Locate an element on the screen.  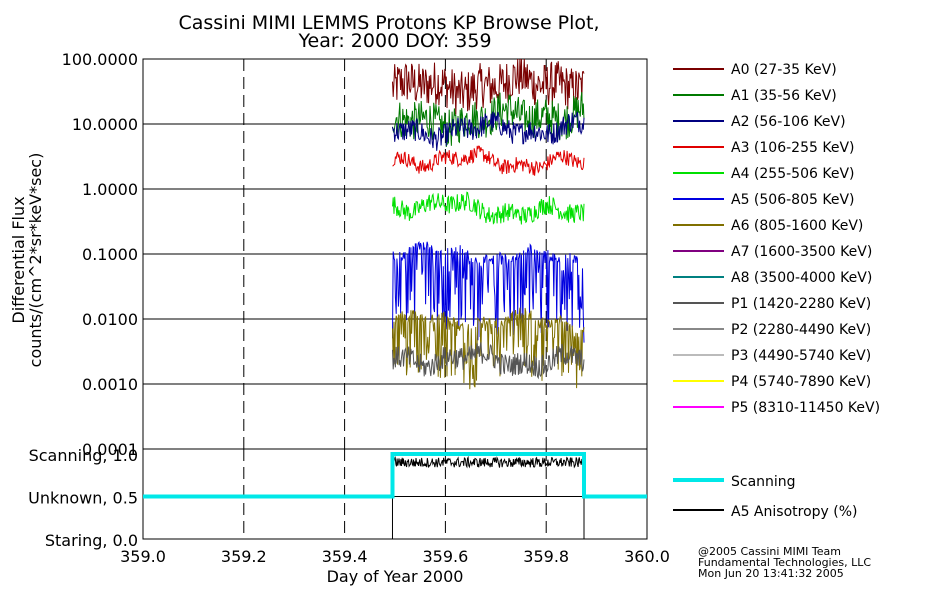
legend-label: A3 (106-255 KeV) is located at coordinates (792, 148).